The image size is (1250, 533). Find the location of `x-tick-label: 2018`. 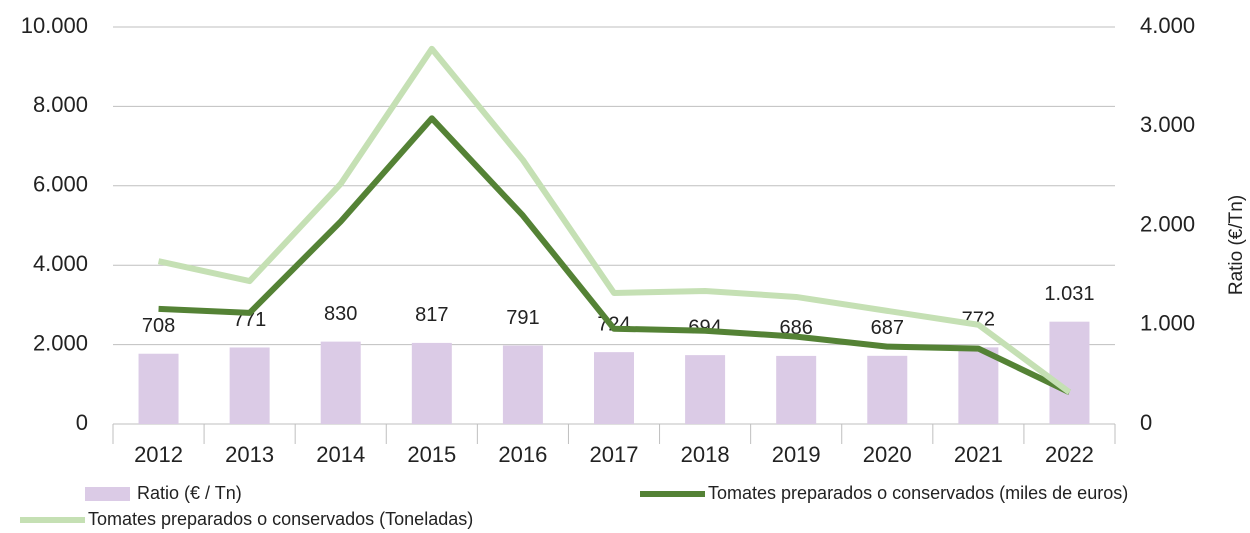

x-tick-label: 2018 is located at coordinates (705, 454).